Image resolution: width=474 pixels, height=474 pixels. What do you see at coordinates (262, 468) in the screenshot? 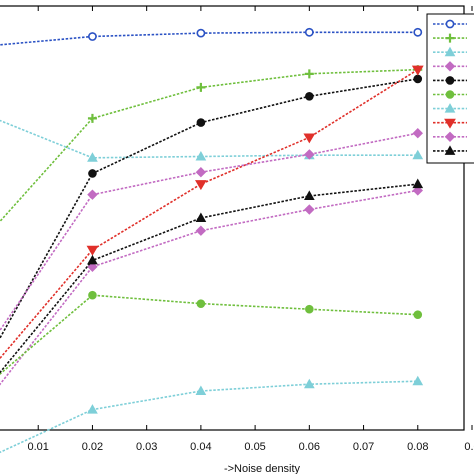
I see `x-axis-title: ->Noise density` at bounding box center [262, 468].